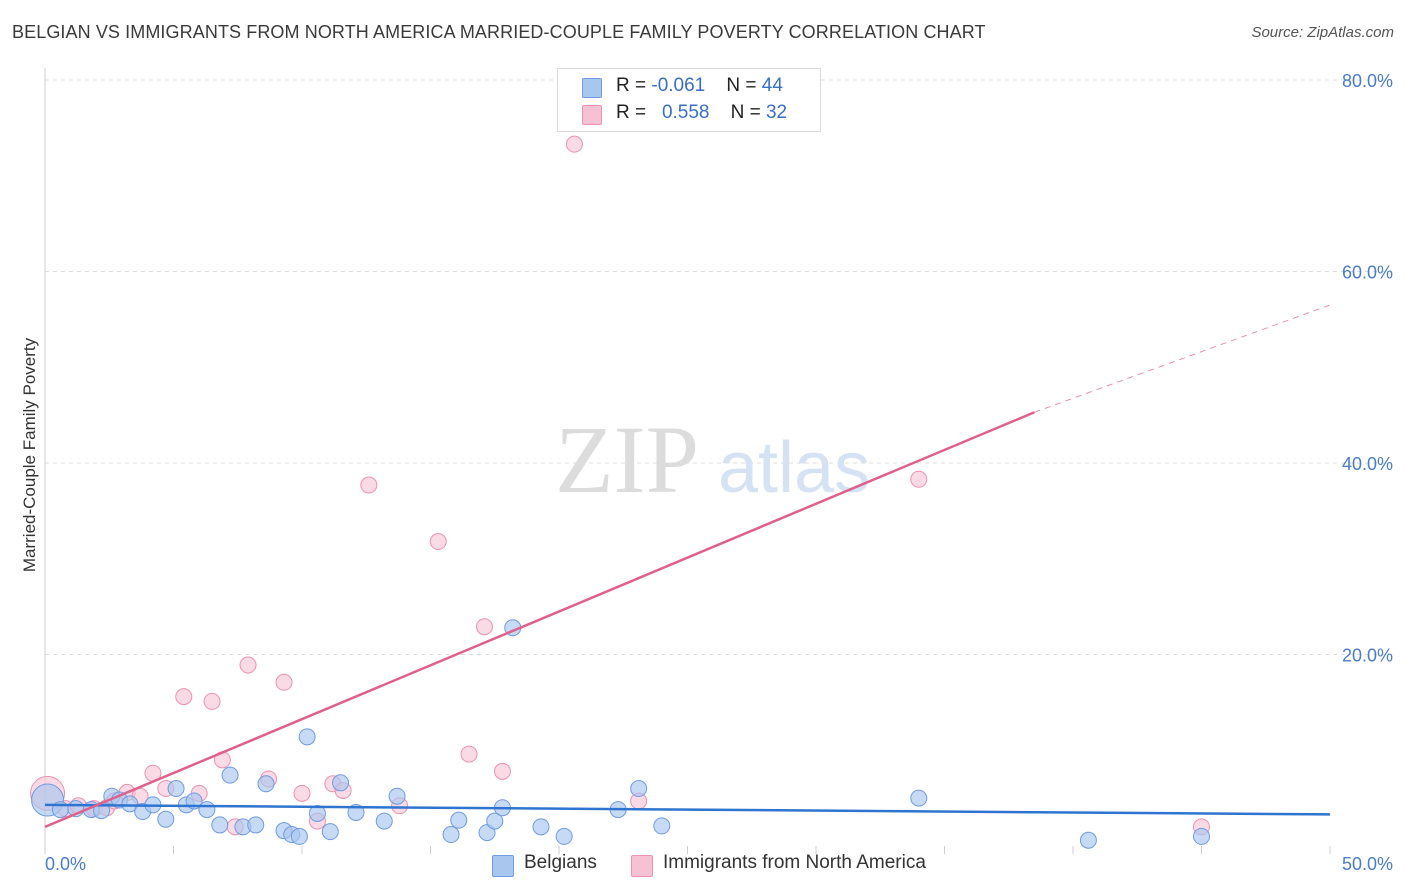 The width and height of the screenshot is (1406, 892). I want to click on watermark: ZIP atlas, so click(712, 459).